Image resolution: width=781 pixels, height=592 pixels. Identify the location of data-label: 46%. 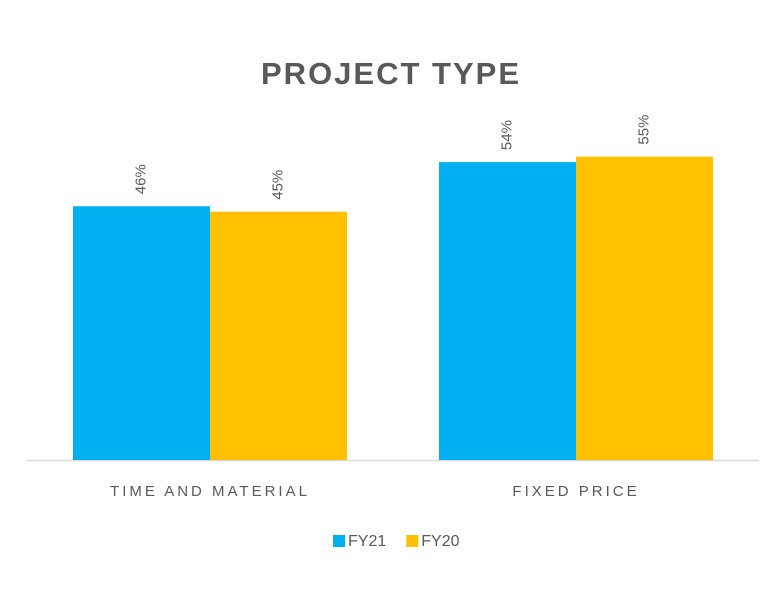
(140, 179).